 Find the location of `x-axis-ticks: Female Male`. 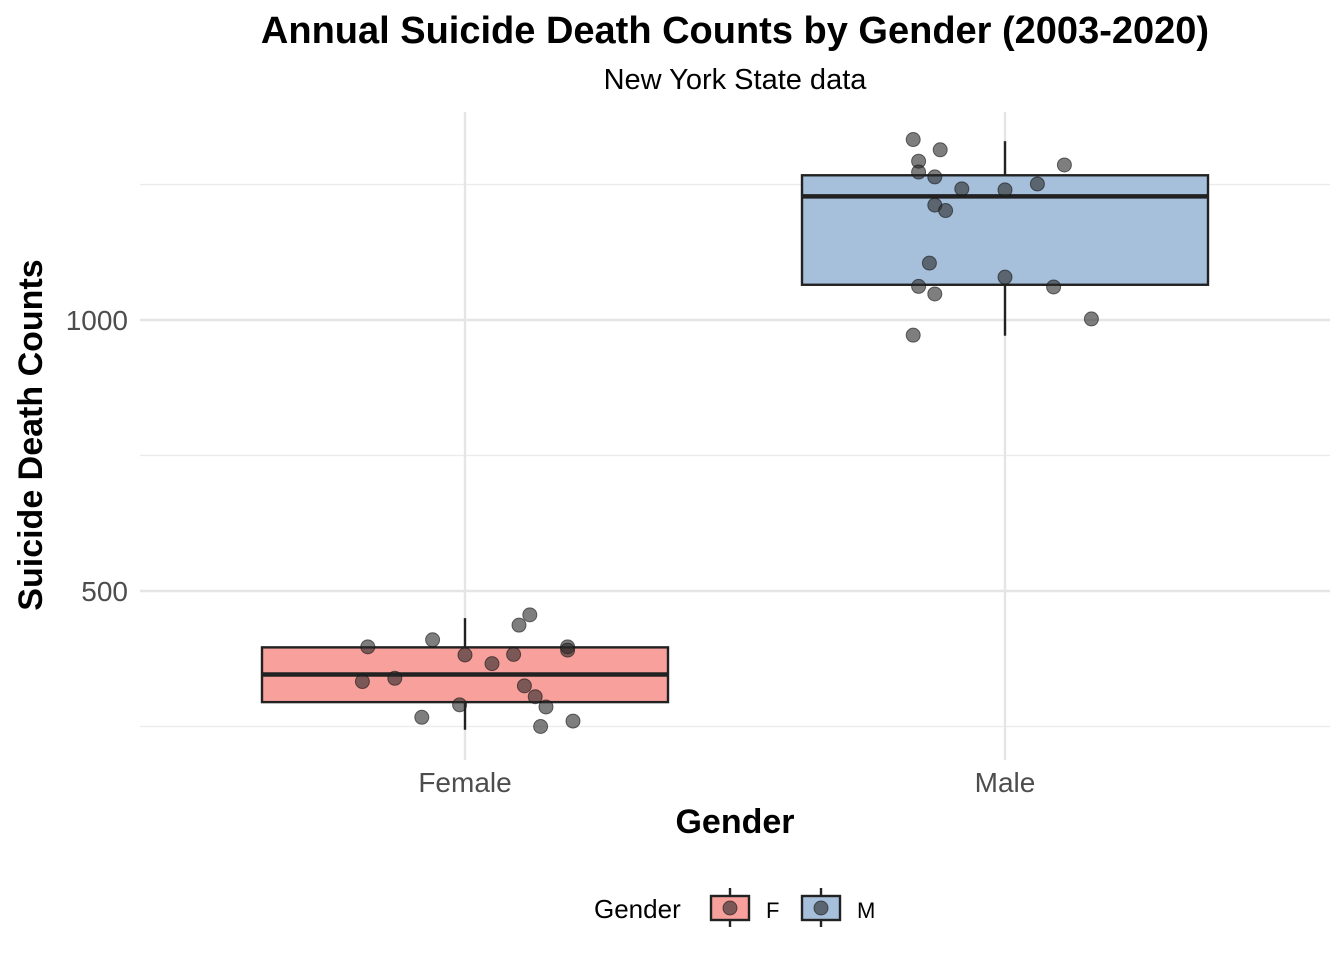

x-axis-ticks: Female Male is located at coordinates (726, 782).